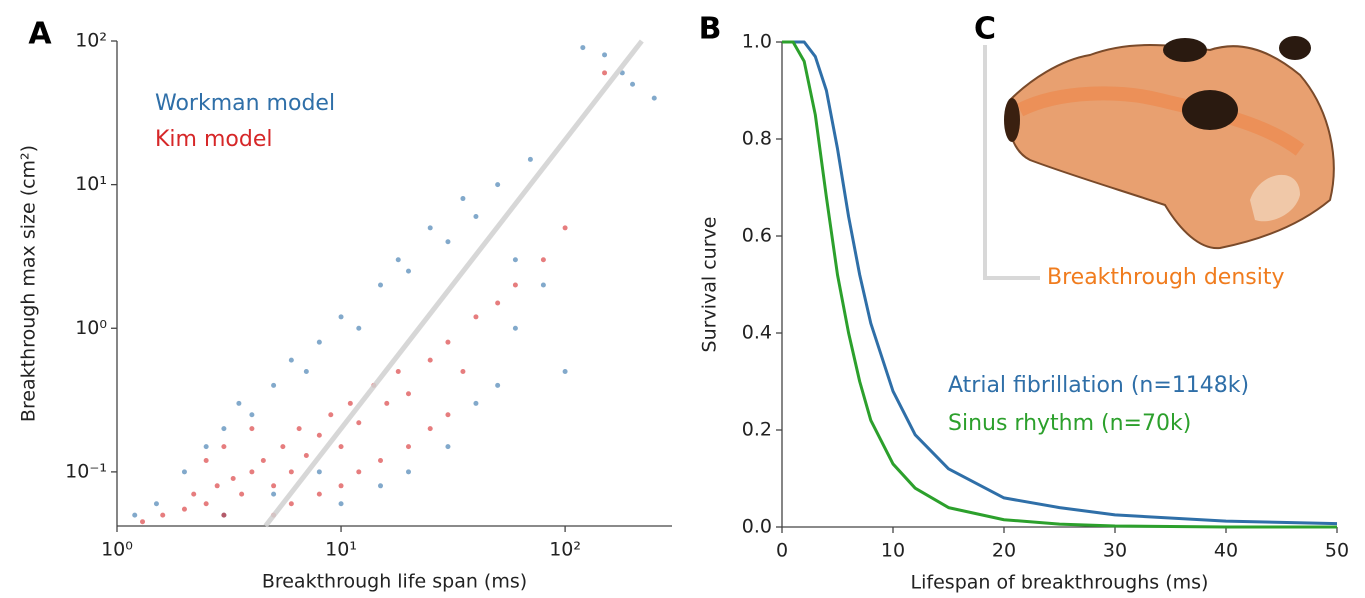 Image resolution: width=1365 pixels, height=598 pixels. What do you see at coordinates (1226, 551) in the screenshot?
I see `x-tick-label: 40` at bounding box center [1226, 551].